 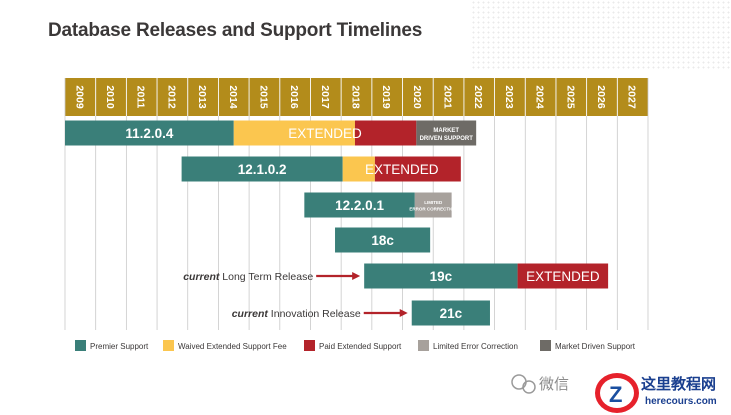 I want to click on annotation-text: current Innovation Release, so click(x=296, y=314).